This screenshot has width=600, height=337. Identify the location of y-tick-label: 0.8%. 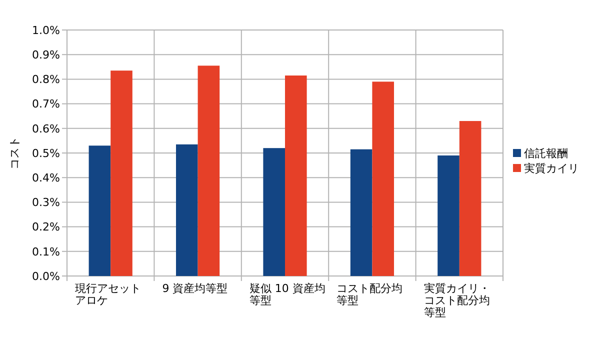
(46, 79).